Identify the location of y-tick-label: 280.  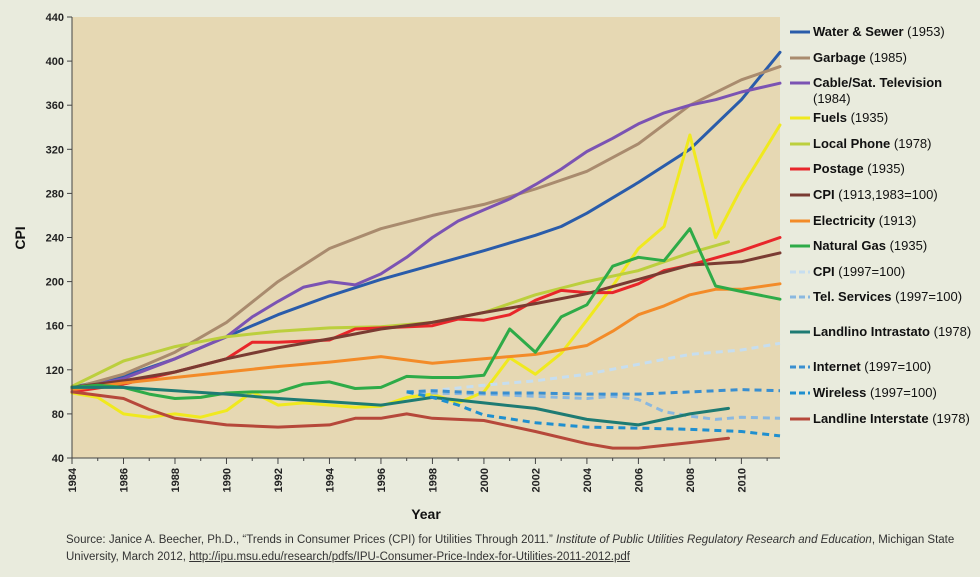
(55, 194).